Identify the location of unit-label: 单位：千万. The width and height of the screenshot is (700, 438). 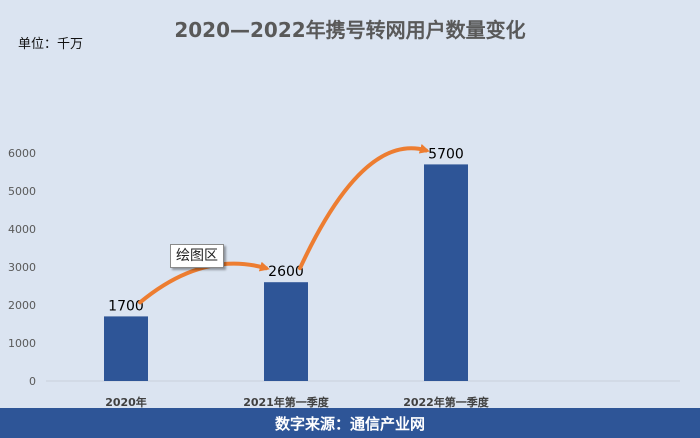
(51, 44).